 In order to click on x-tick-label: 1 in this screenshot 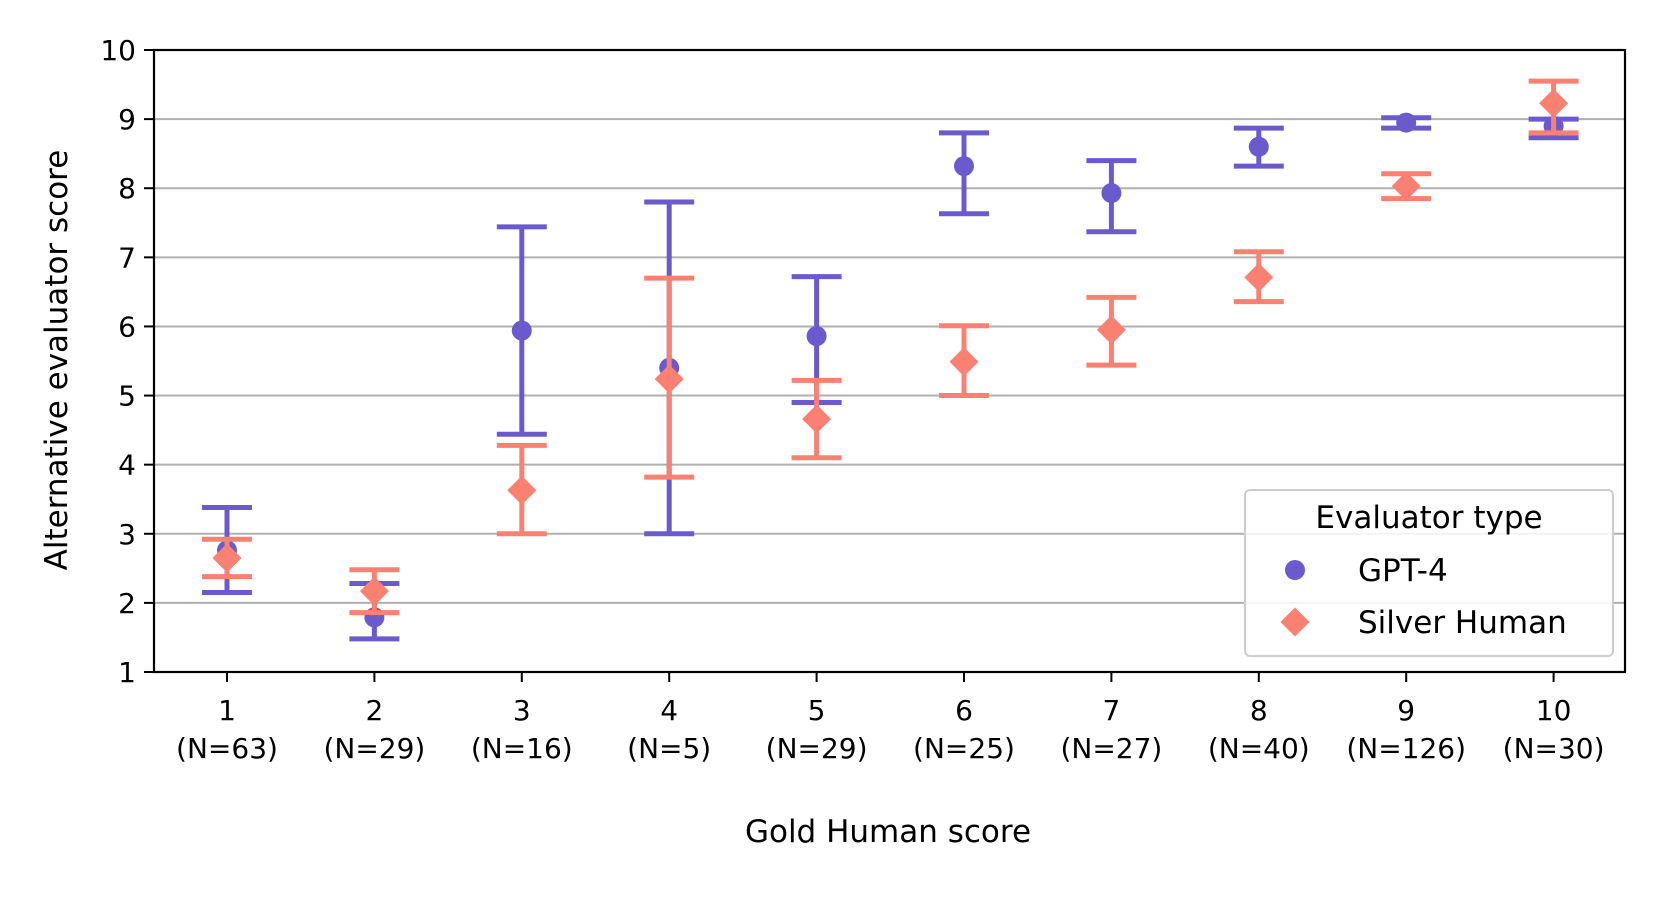, I will do `click(227, 710)`.